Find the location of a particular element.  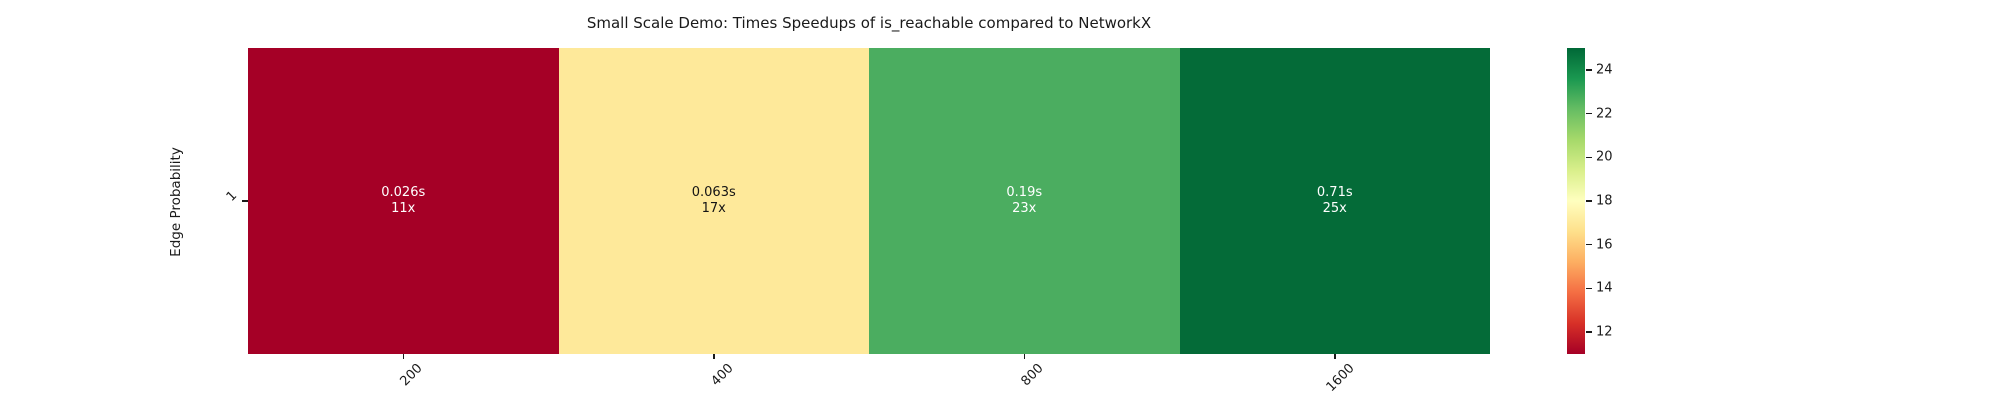

colorbar-tick-label: 12 is located at coordinates (1604, 332).